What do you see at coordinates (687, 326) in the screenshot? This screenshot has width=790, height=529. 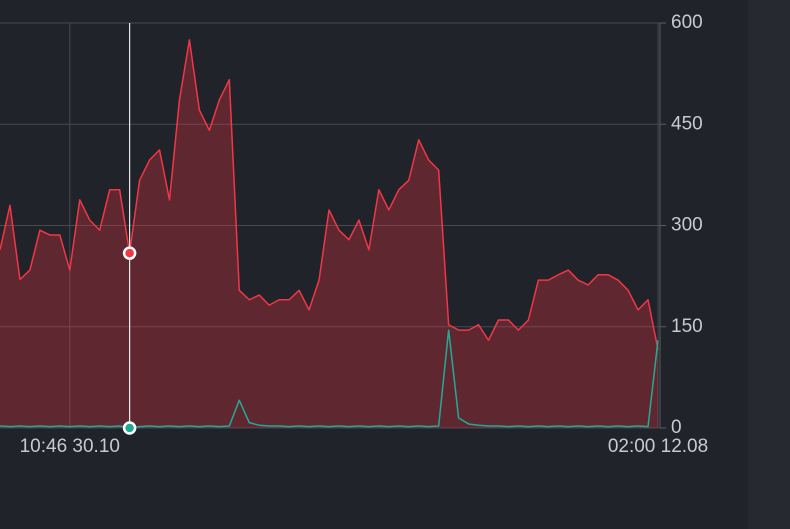 I see `y-tick-label: 150` at bounding box center [687, 326].